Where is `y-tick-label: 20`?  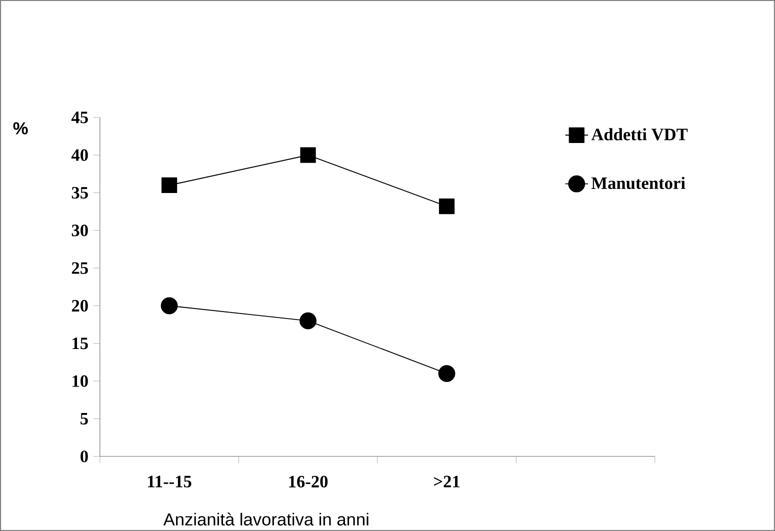 y-tick-label: 20 is located at coordinates (80, 306).